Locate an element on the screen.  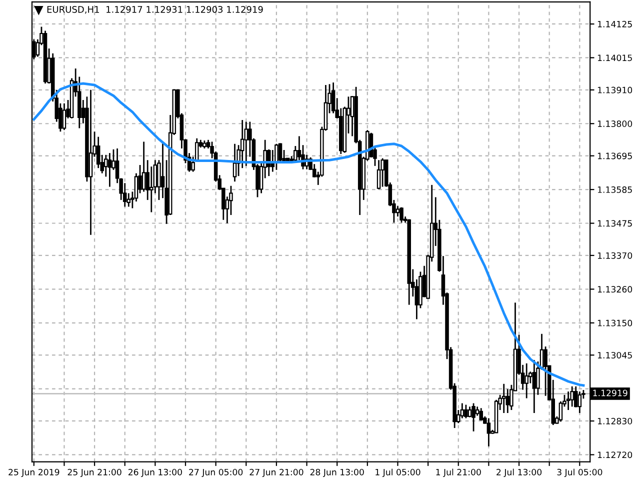
y-tick-label: 1.12720 is located at coordinates (615, 455).